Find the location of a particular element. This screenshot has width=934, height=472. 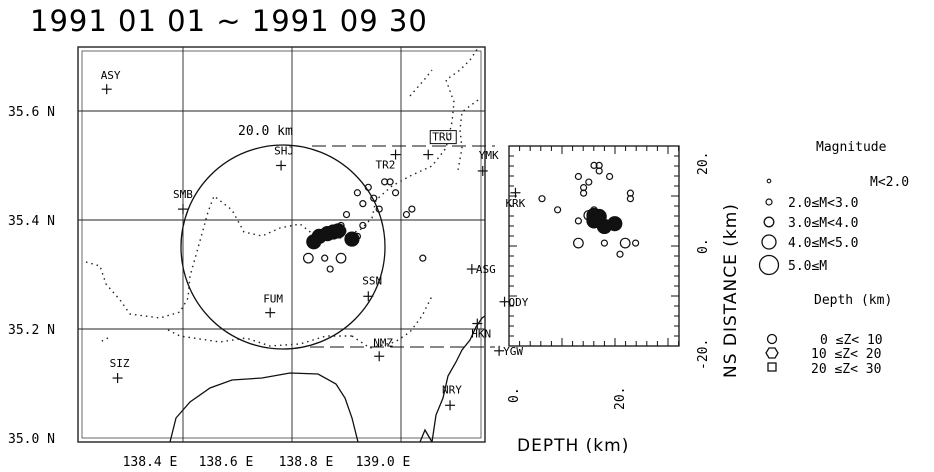

lat-tick-label: 35.6 N is located at coordinates (31, 112).